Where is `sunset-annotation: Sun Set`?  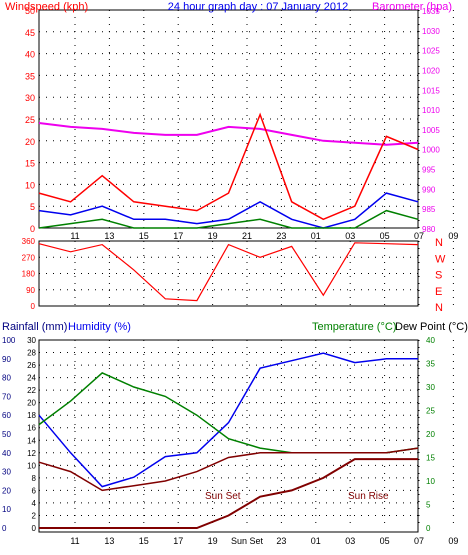
sunset-annotation: Sun Set is located at coordinates (223, 496).